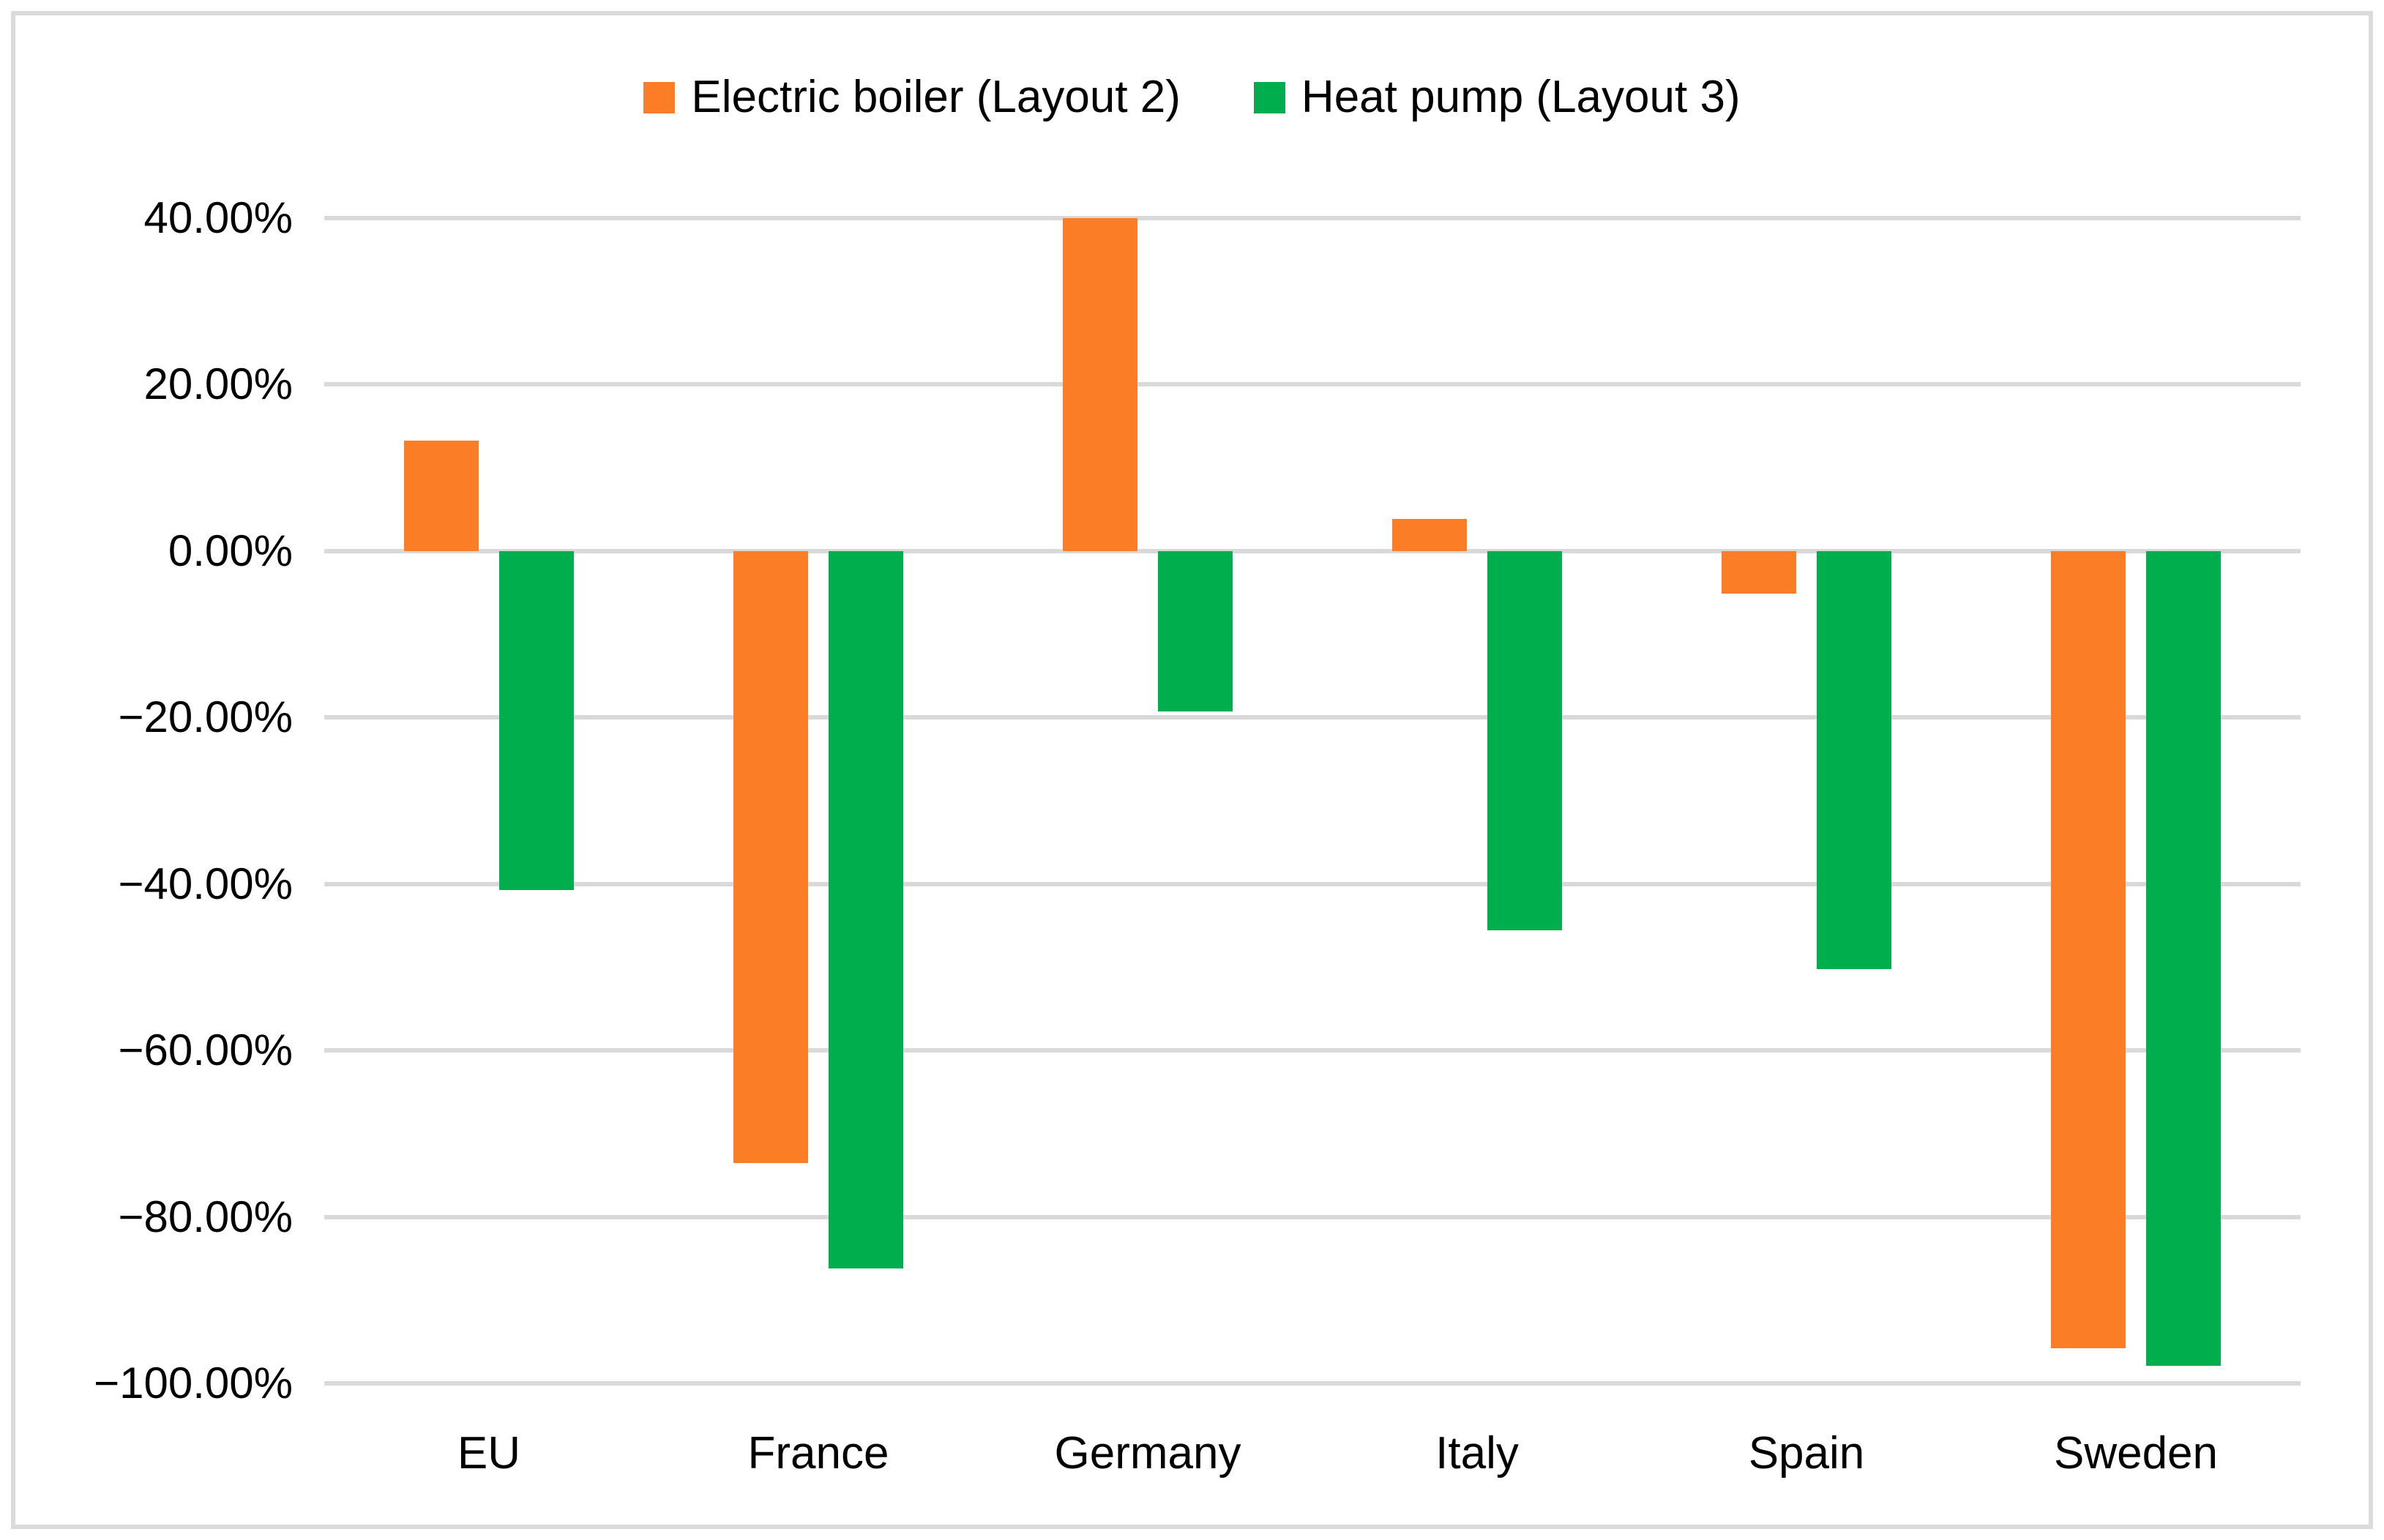 This screenshot has width=2384, height=1540. Describe the element at coordinates (205, 1050) in the screenshot. I see `y-axis-tick-label--60: −60.00%` at that location.